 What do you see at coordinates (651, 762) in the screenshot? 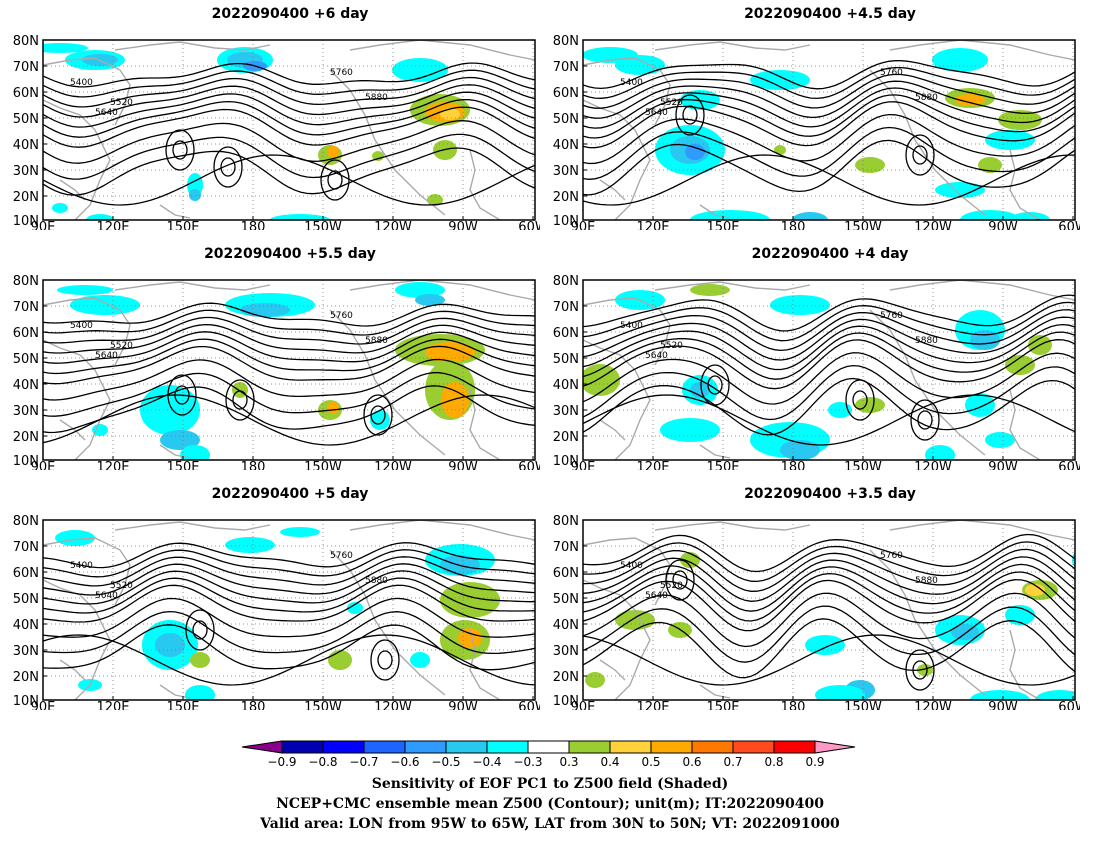
I see `colorbar-tick-label: 0.5` at bounding box center [651, 762].